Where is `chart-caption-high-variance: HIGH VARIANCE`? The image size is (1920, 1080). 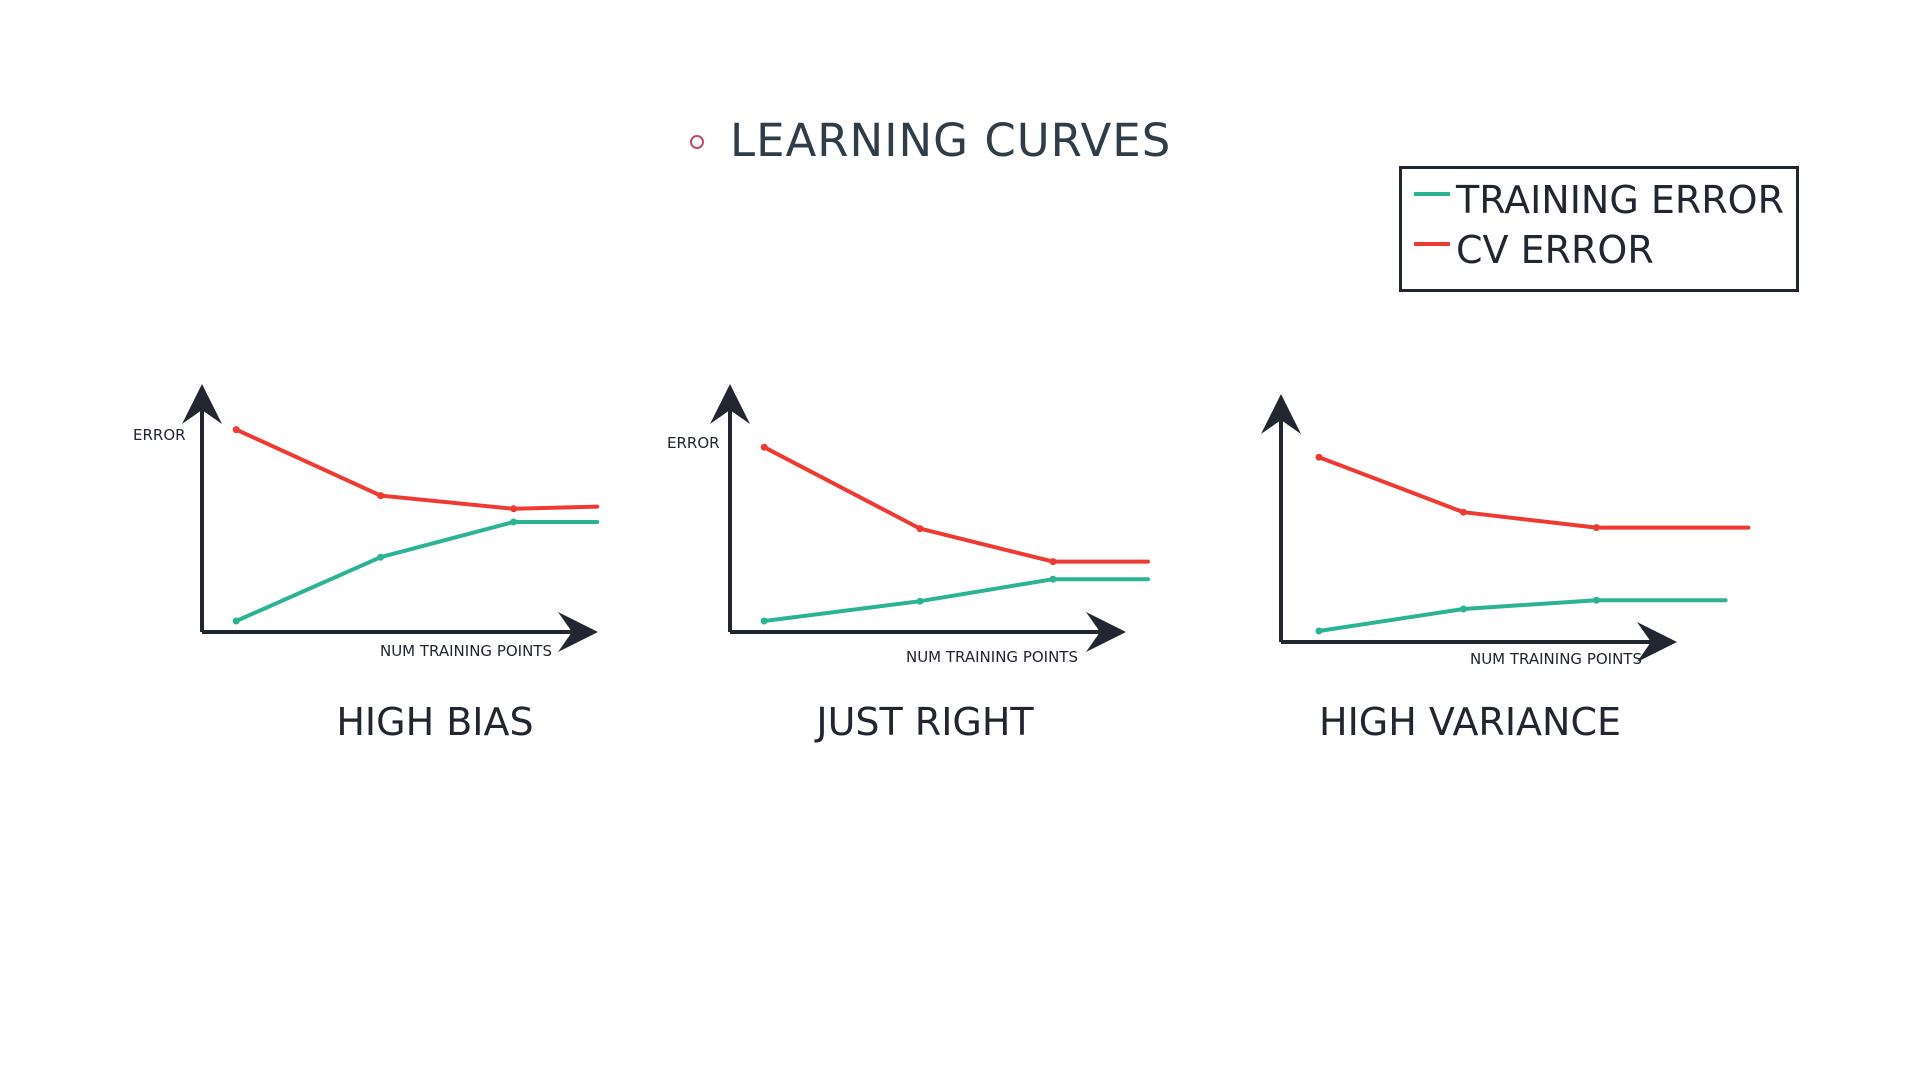
chart-caption-high-variance: HIGH VARIANCE is located at coordinates (1470, 722).